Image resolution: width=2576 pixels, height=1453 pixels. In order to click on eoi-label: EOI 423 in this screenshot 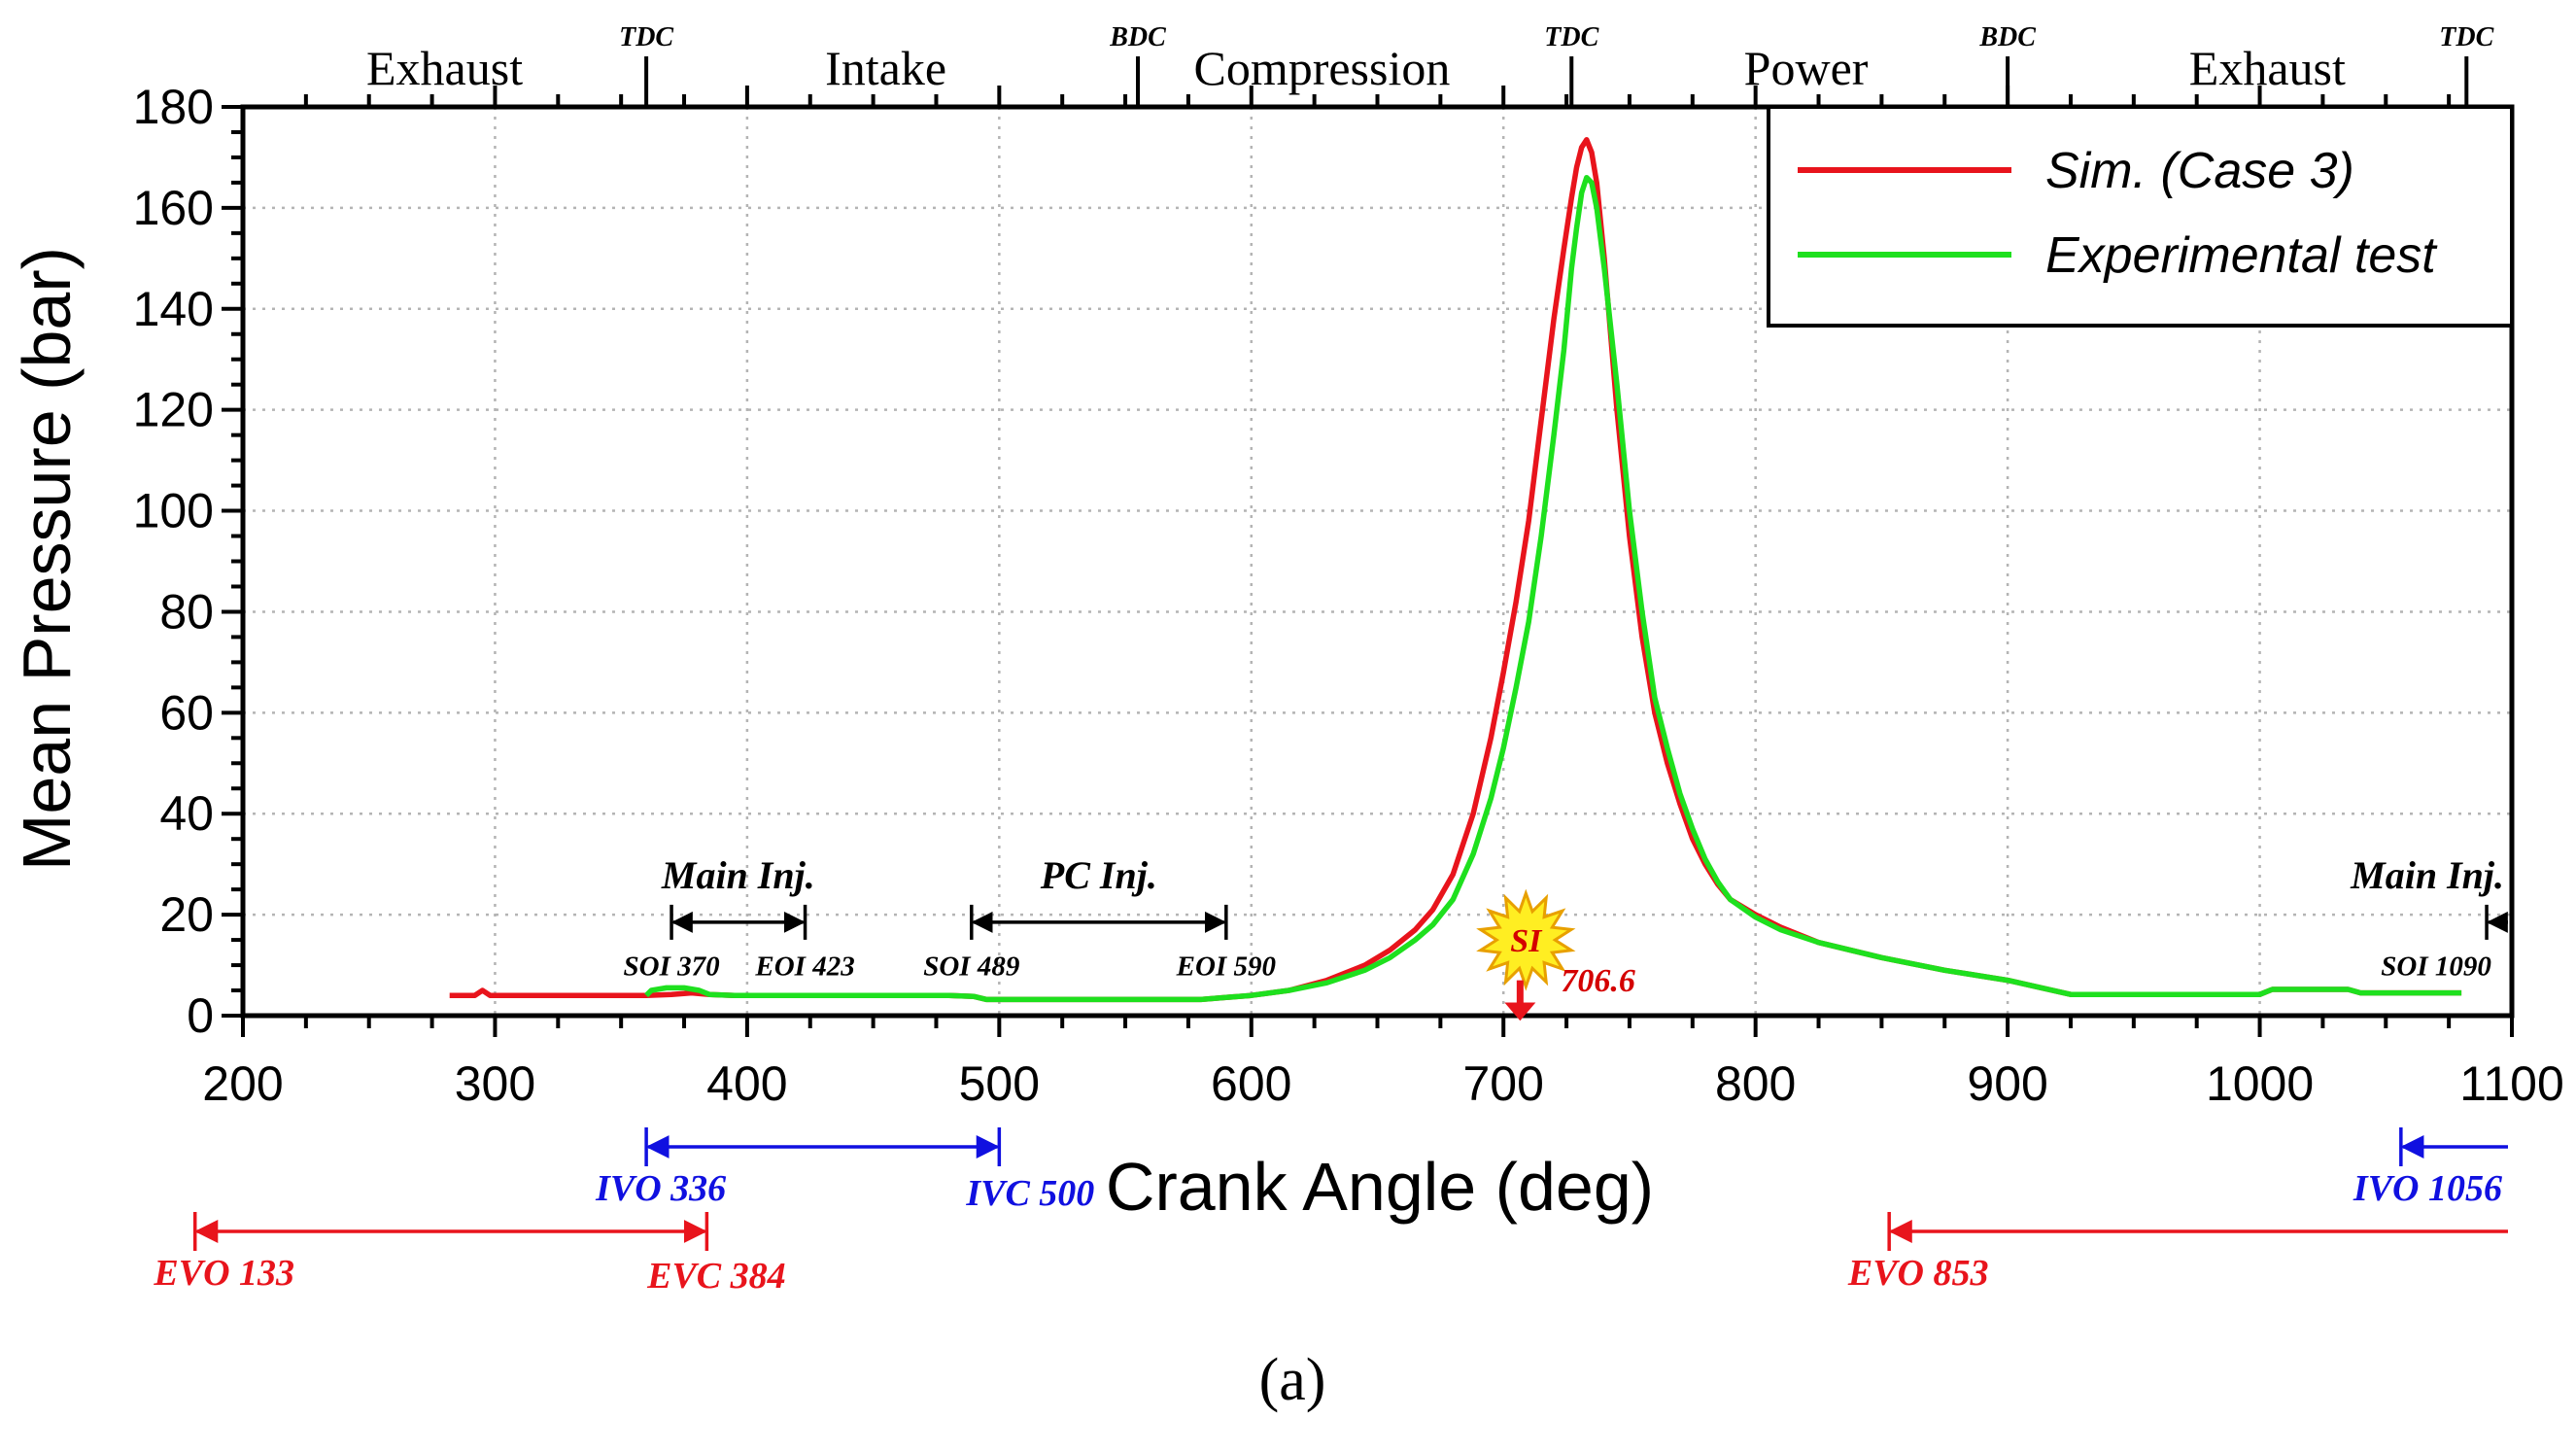, I will do `click(804, 966)`.